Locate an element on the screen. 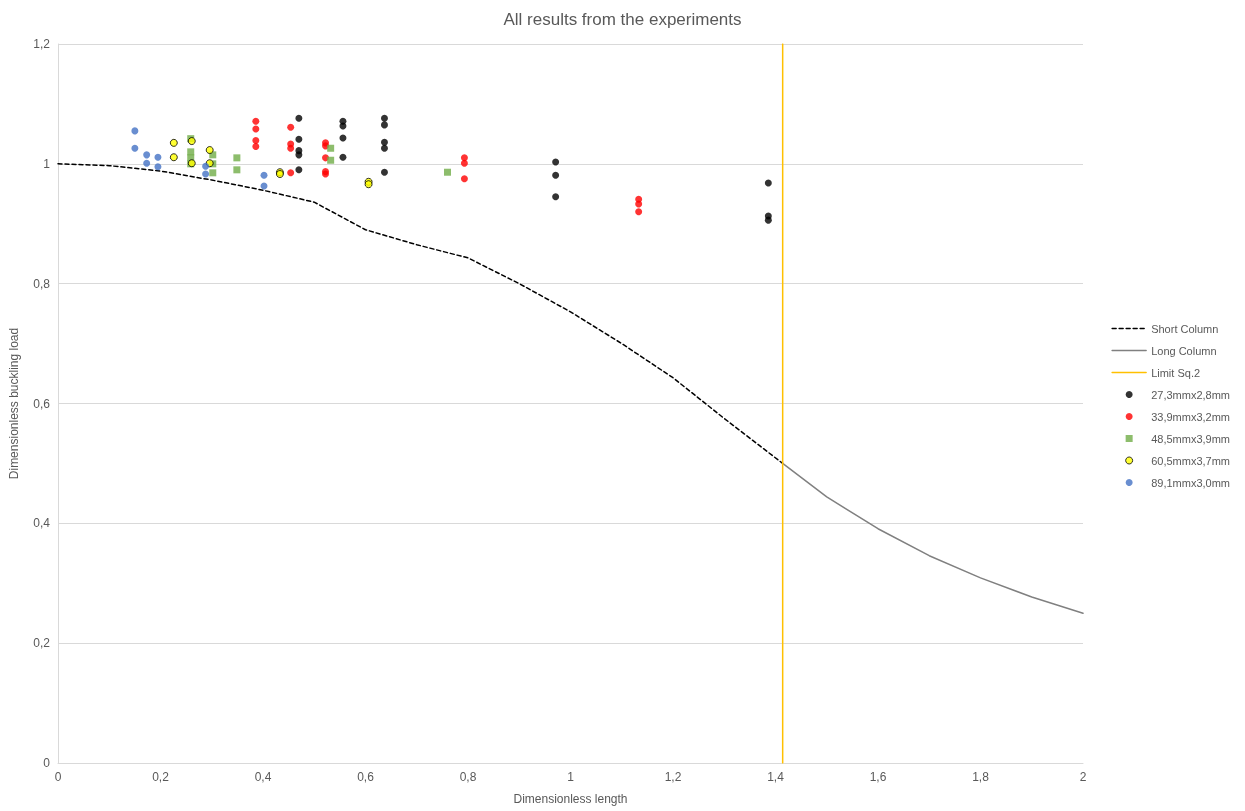  legend-label: 60,5mmx3,7mm is located at coordinates (1191, 460).